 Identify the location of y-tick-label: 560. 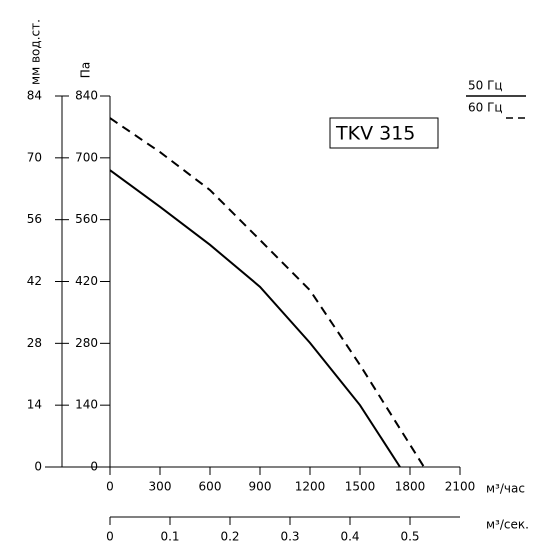
(86, 219).